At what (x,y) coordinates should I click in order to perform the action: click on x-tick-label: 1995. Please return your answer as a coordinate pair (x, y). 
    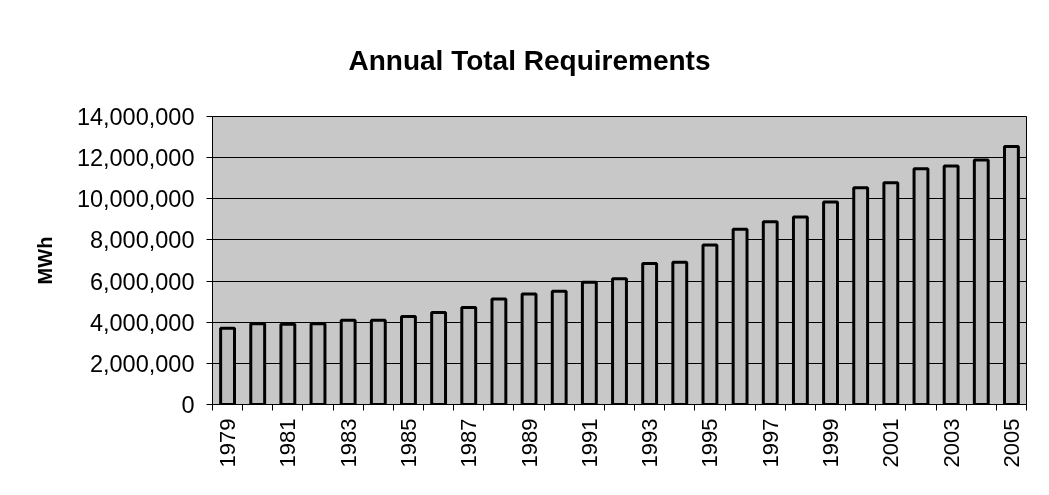
    Looking at the image, I should click on (710, 443).